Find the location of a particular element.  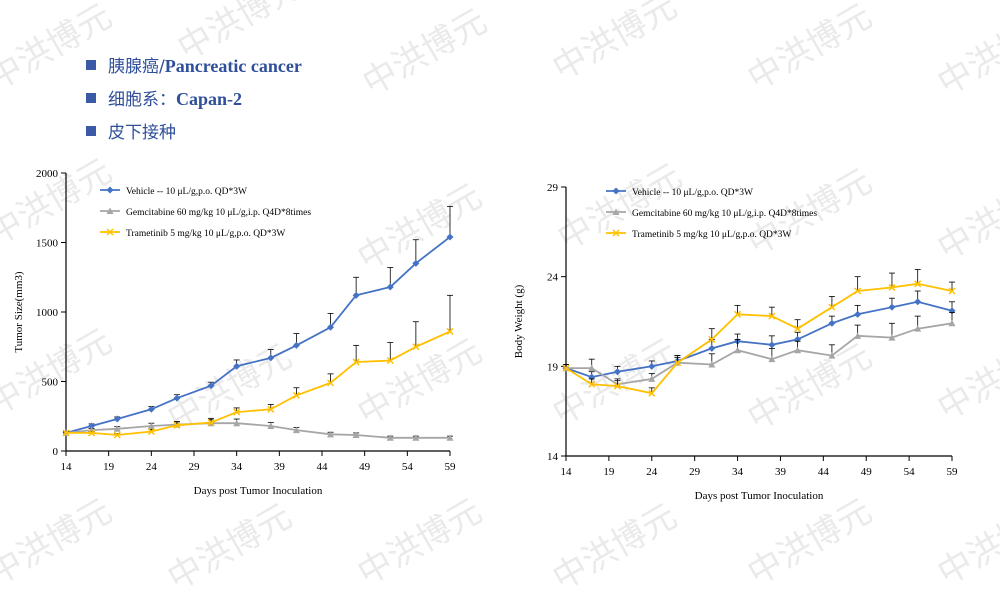

bullet-text-zh: 胰腺癌/ is located at coordinates (136, 67).